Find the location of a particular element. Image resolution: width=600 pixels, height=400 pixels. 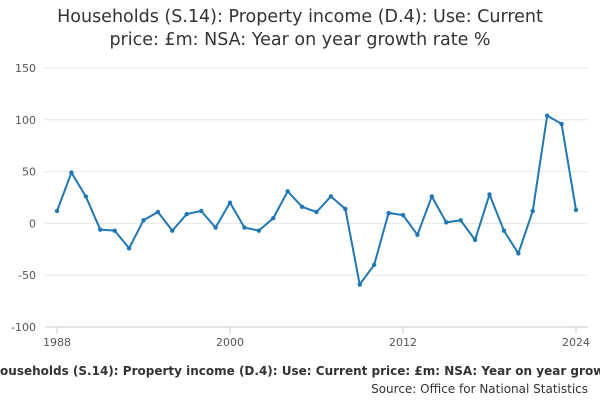

x-axis: 1988 2000 2012 2024 is located at coordinates (316, 337).